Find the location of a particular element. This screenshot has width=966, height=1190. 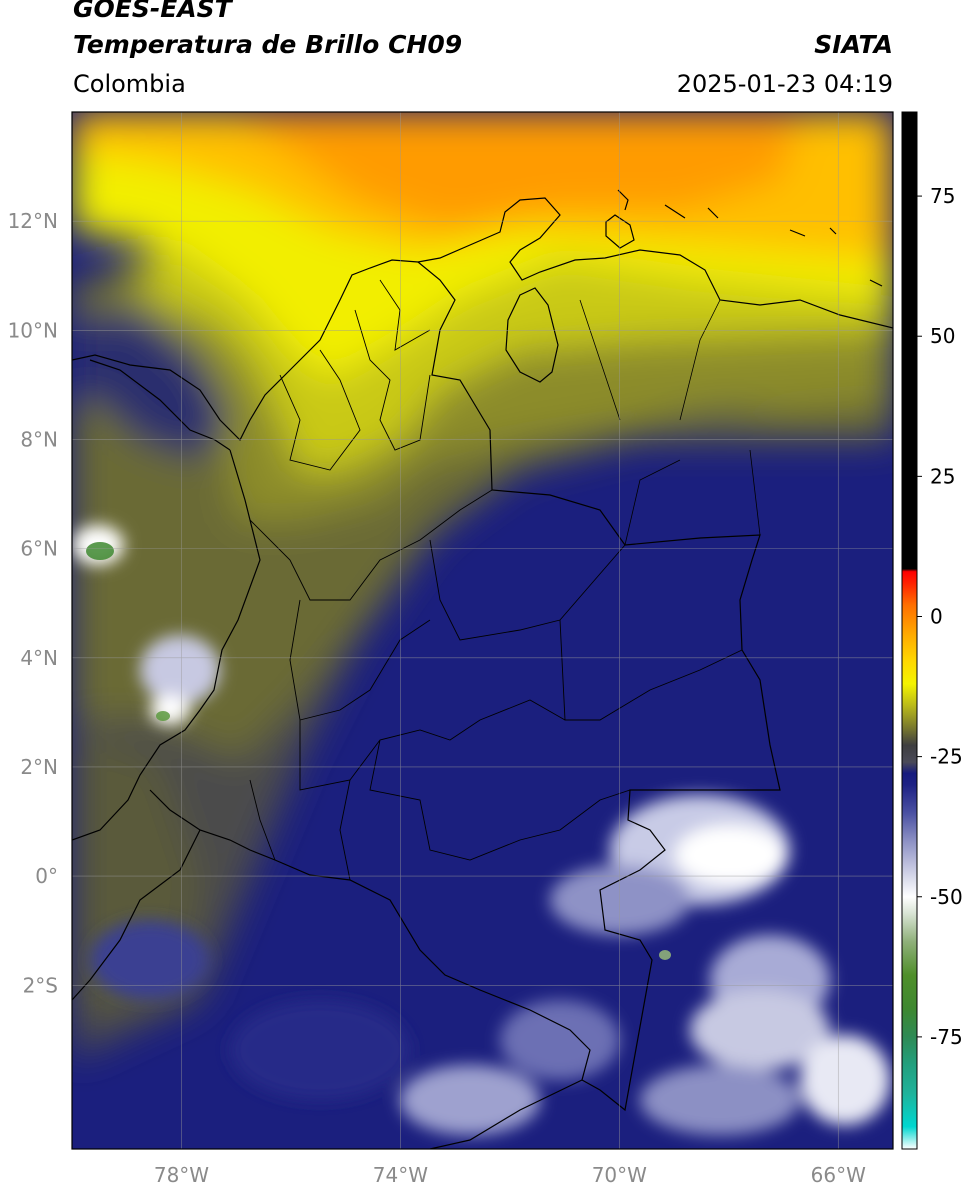

lat-tick-label: 10°N is located at coordinates (33, 330).